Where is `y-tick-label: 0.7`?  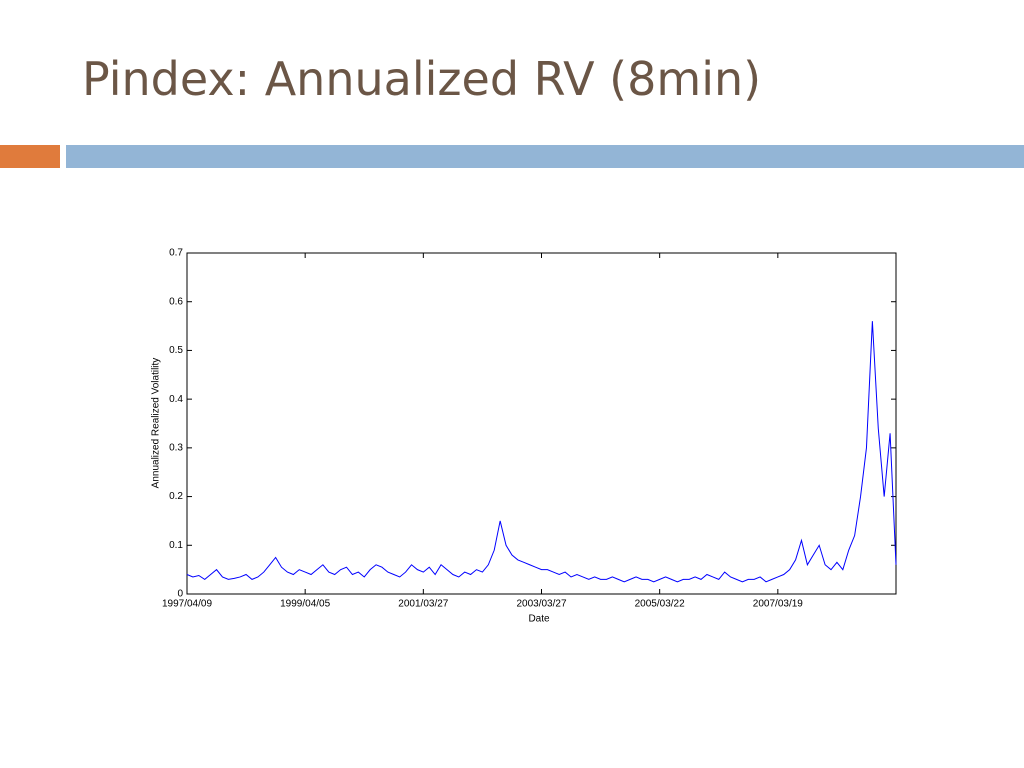 y-tick-label: 0.7 is located at coordinates (176, 253).